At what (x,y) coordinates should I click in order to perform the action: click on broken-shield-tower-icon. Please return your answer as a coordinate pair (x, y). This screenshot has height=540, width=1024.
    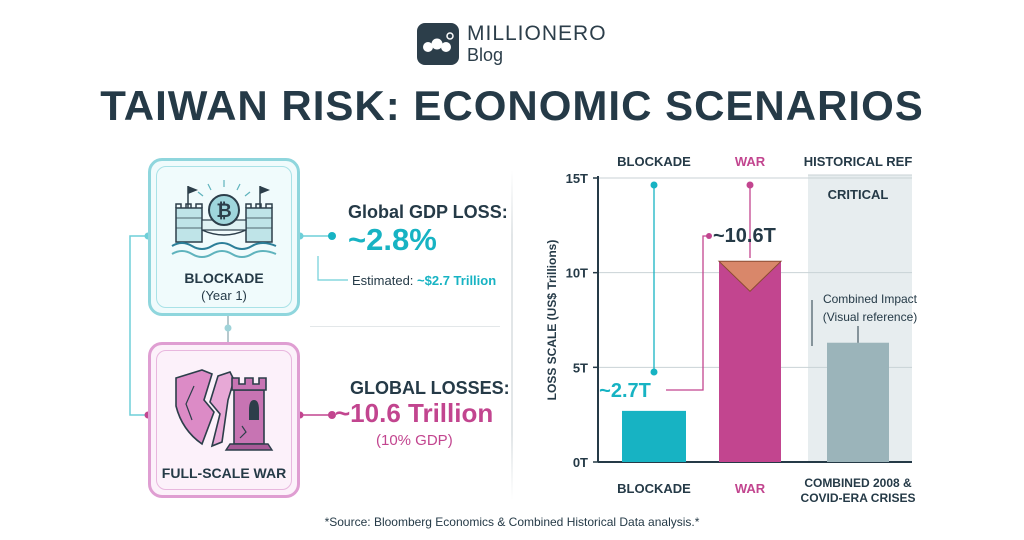
    Looking at the image, I should click on (224, 410).